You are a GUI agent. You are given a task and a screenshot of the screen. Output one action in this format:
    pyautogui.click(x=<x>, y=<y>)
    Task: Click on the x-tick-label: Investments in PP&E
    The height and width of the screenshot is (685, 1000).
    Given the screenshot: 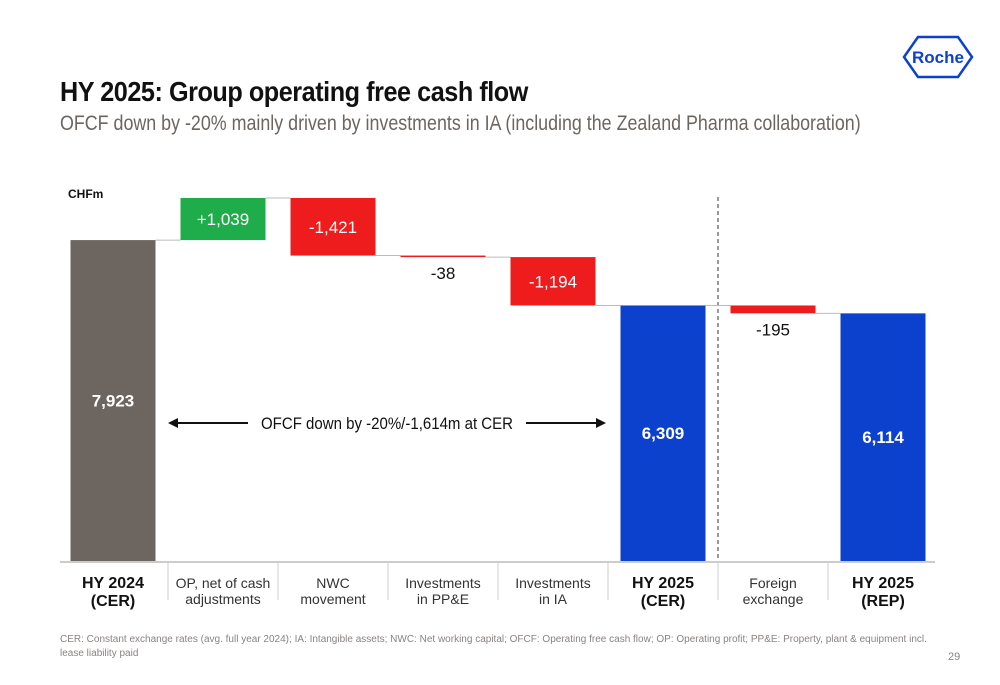 What is the action you would take?
    pyautogui.click(x=443, y=591)
    